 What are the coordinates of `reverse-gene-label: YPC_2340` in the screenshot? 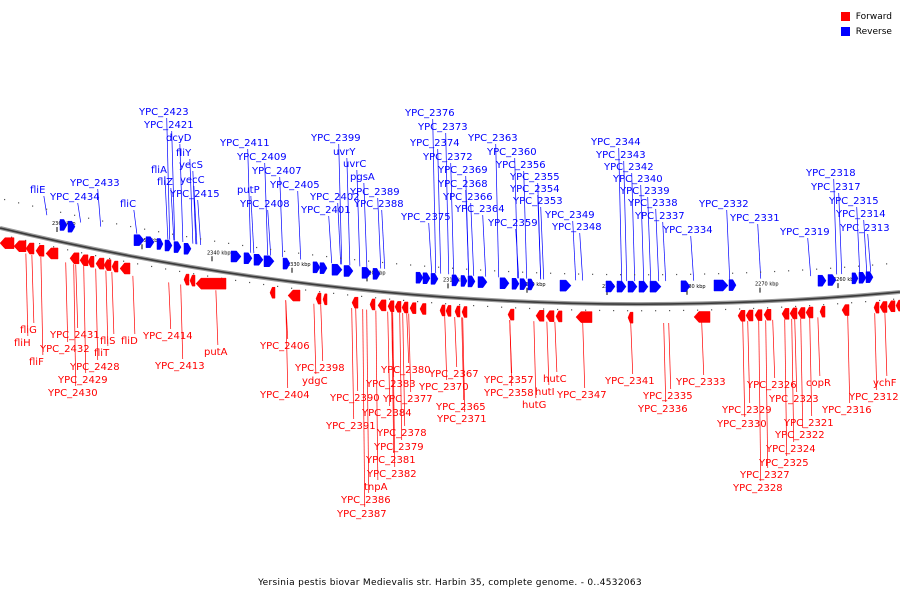 It's located at (637, 179).